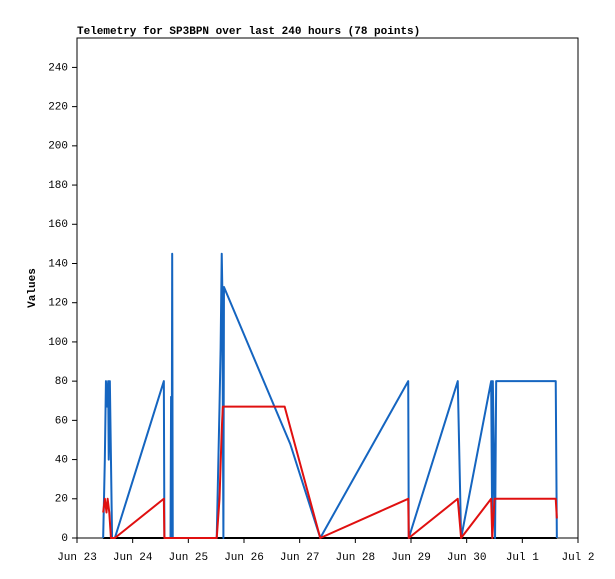 The width and height of the screenshot is (615, 579). I want to click on x-tick-label: Jun 23, so click(77, 558).